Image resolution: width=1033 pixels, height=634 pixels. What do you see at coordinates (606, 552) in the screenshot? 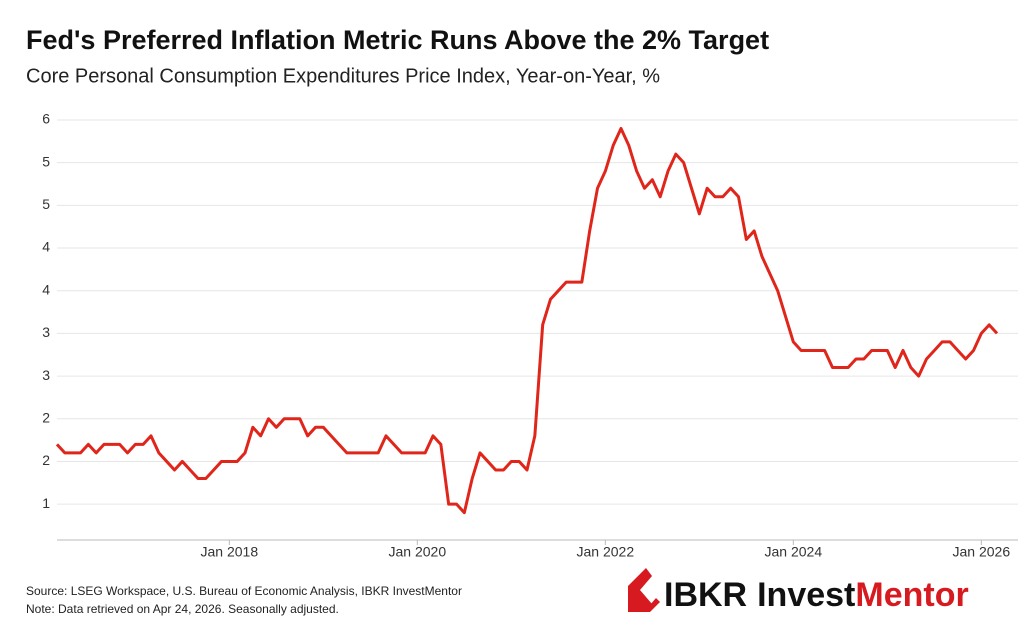
I see `x-tick-label: Jan 2022` at bounding box center [606, 552].